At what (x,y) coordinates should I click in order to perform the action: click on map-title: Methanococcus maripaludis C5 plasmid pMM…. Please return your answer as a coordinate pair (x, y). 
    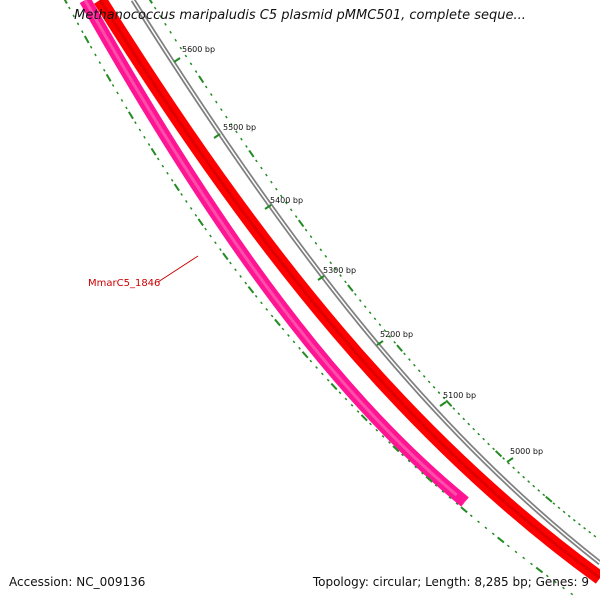
    Looking at the image, I should click on (300, 15).